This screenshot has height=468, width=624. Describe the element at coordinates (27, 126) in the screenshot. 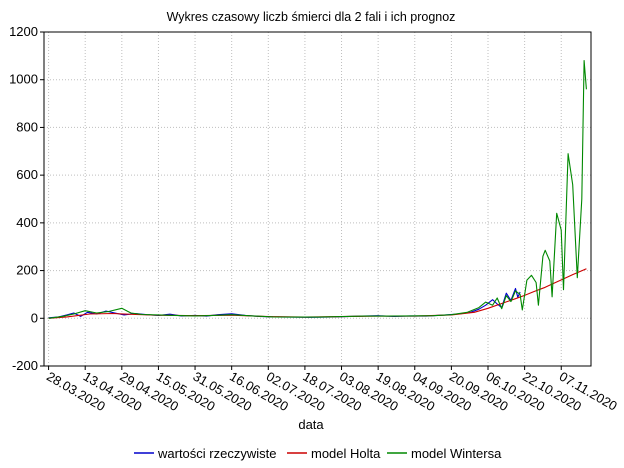

I see `y-tick-label: 800` at that location.